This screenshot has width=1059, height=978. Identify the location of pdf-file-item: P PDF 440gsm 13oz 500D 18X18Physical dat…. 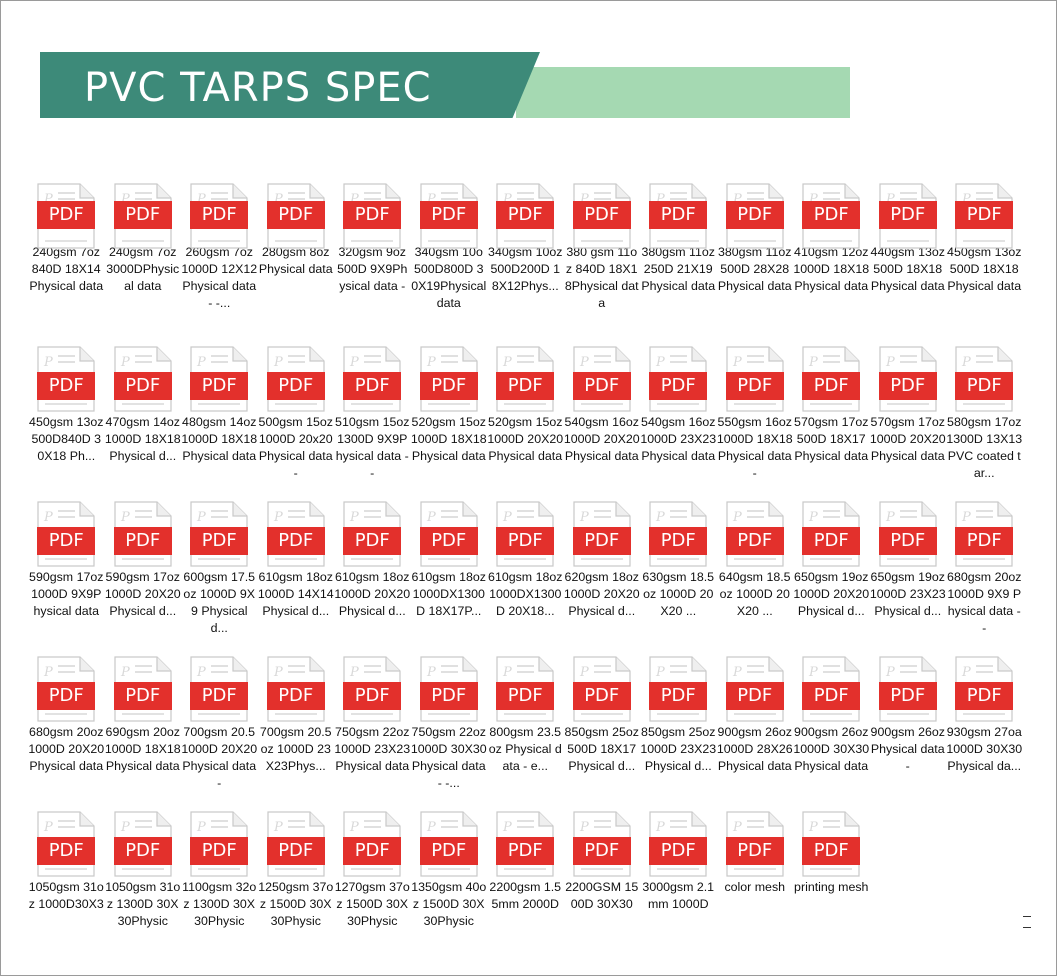
(908, 260).